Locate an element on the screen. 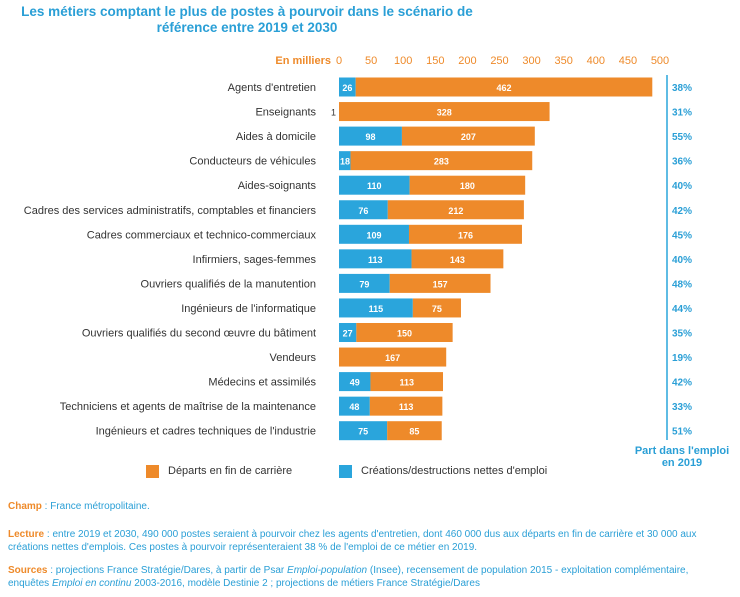 This screenshot has height=597, width=740. legend-swatch-departs is located at coordinates (152, 471).